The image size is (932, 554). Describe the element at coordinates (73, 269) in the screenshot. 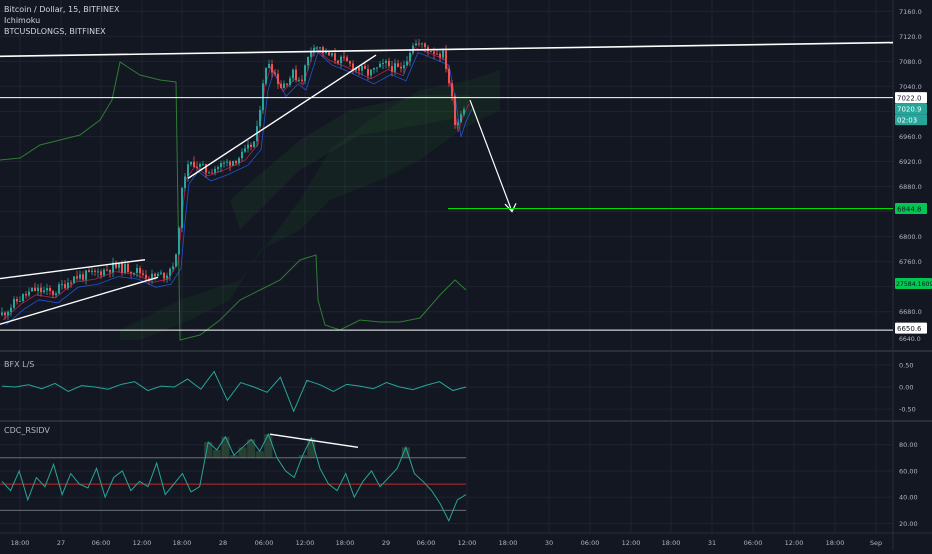

I see `wedge-upper-line` at that location.